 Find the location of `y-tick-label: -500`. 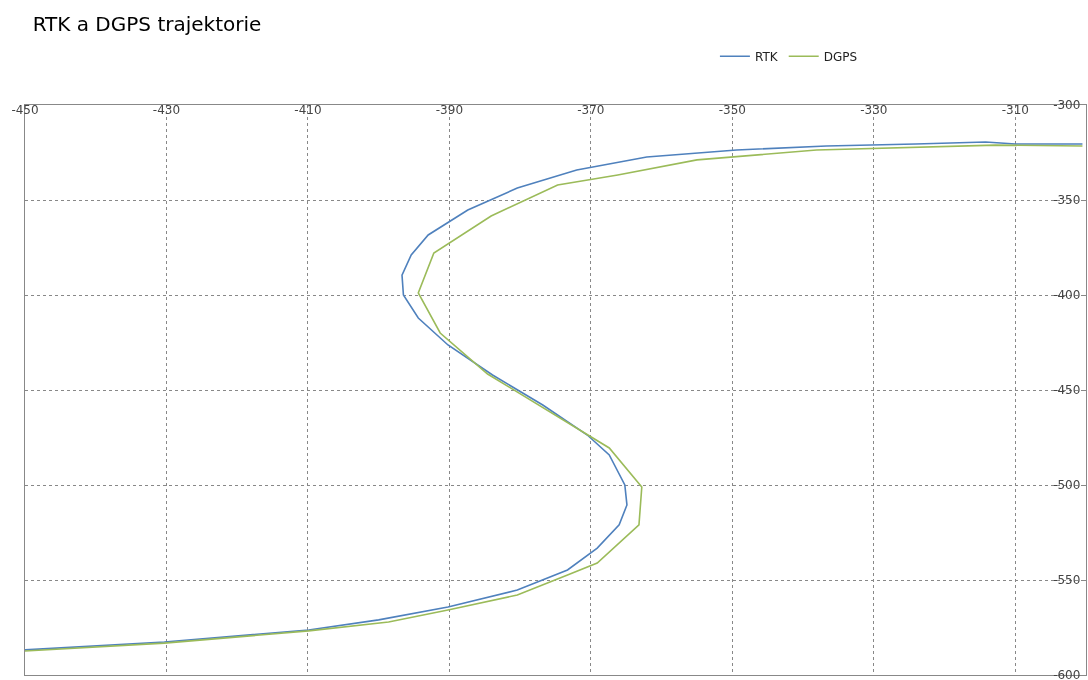

y-tick-label: -500 is located at coordinates (1067, 485).